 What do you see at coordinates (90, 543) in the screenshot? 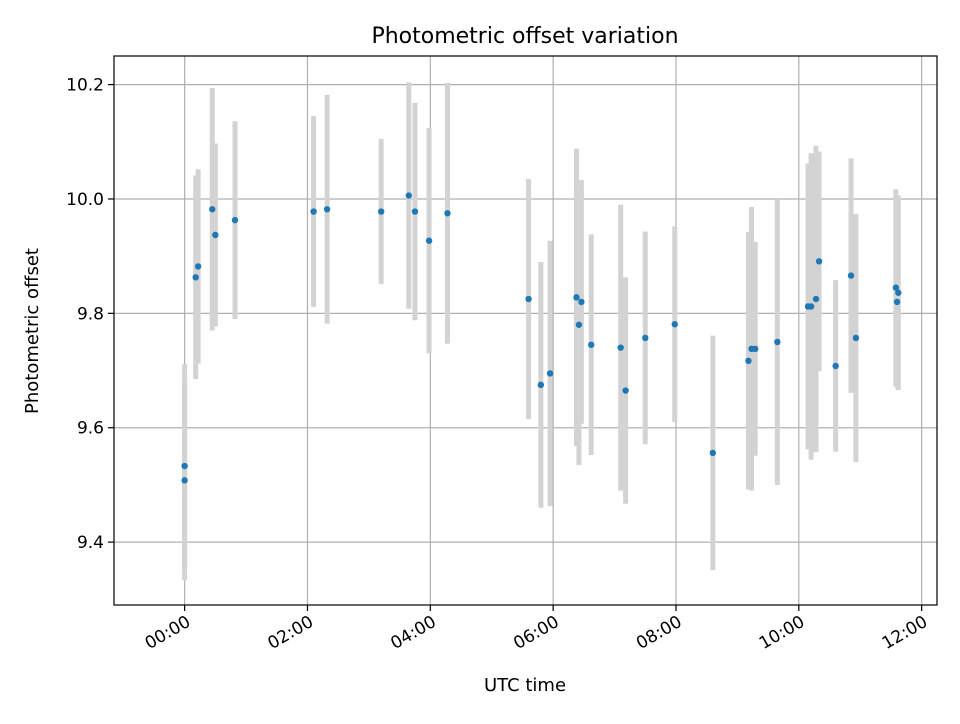
I see `y-tick-label: 9.4` at bounding box center [90, 543].